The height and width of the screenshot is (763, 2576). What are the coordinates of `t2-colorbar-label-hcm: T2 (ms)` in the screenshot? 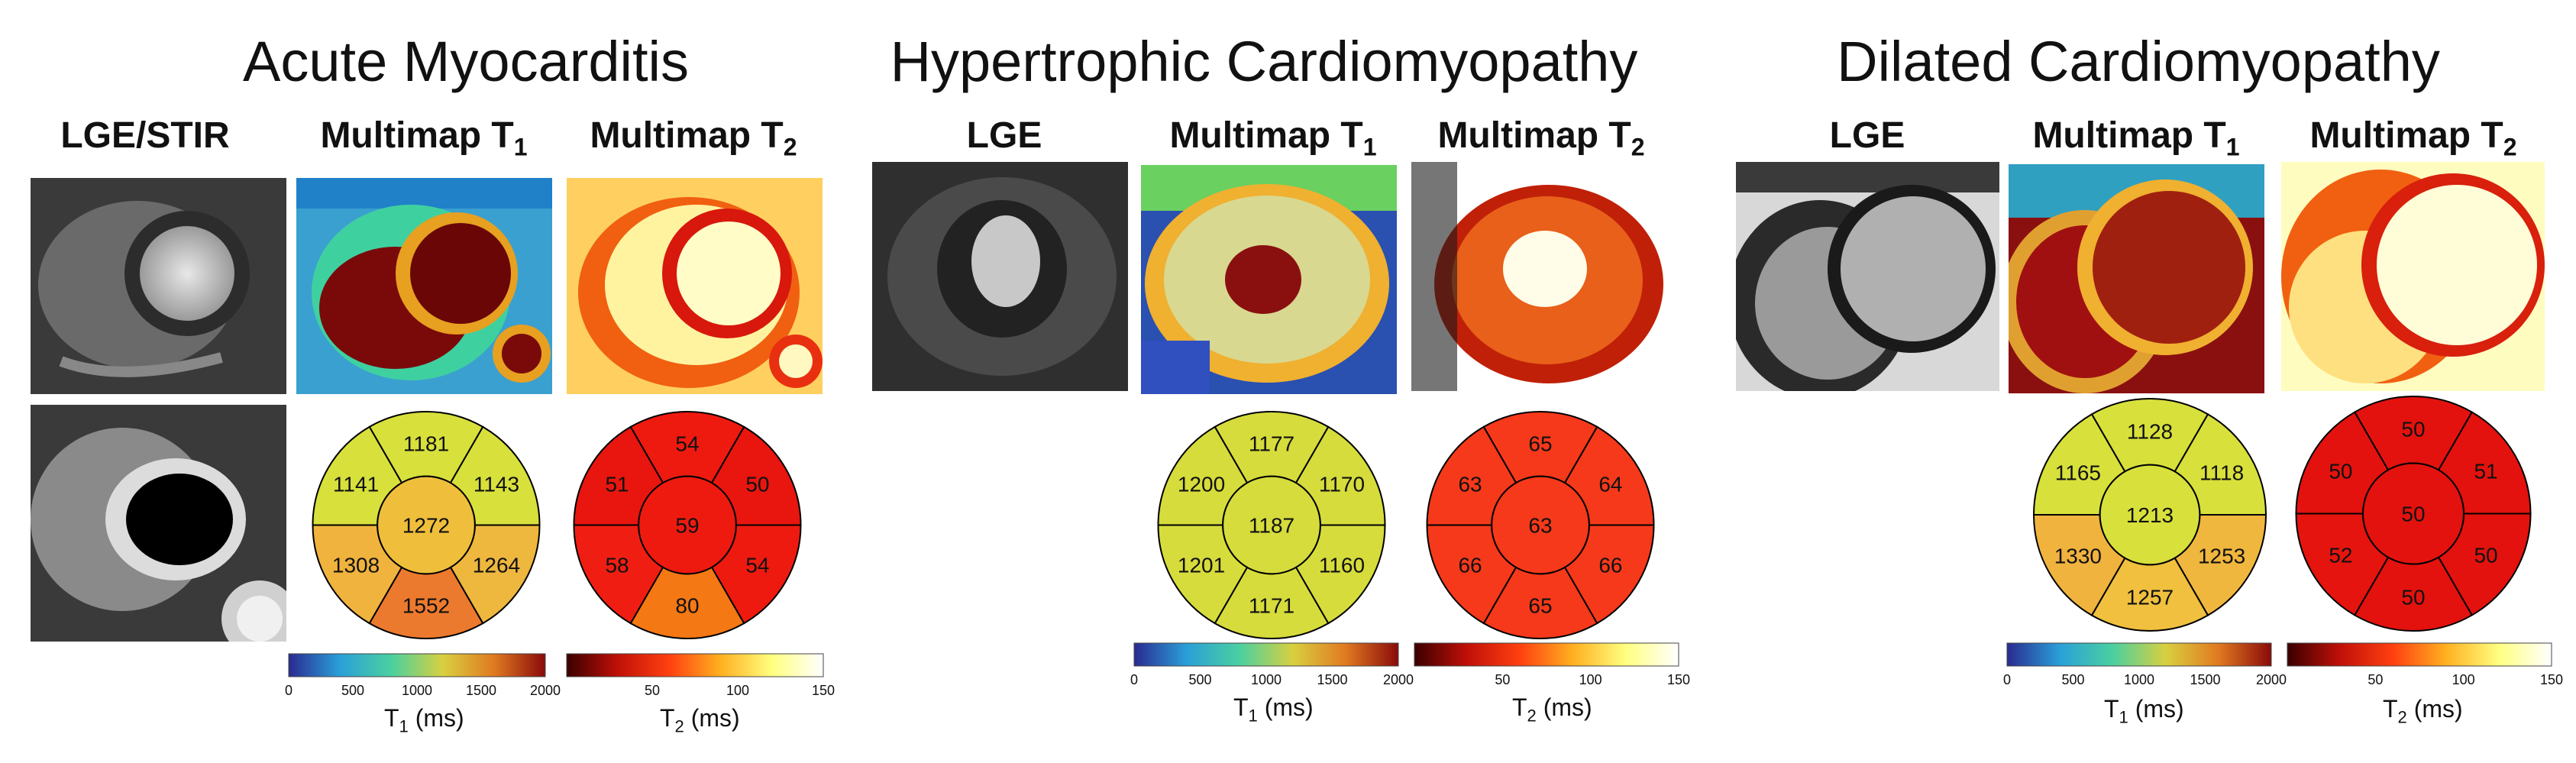 It's located at (1552, 709).